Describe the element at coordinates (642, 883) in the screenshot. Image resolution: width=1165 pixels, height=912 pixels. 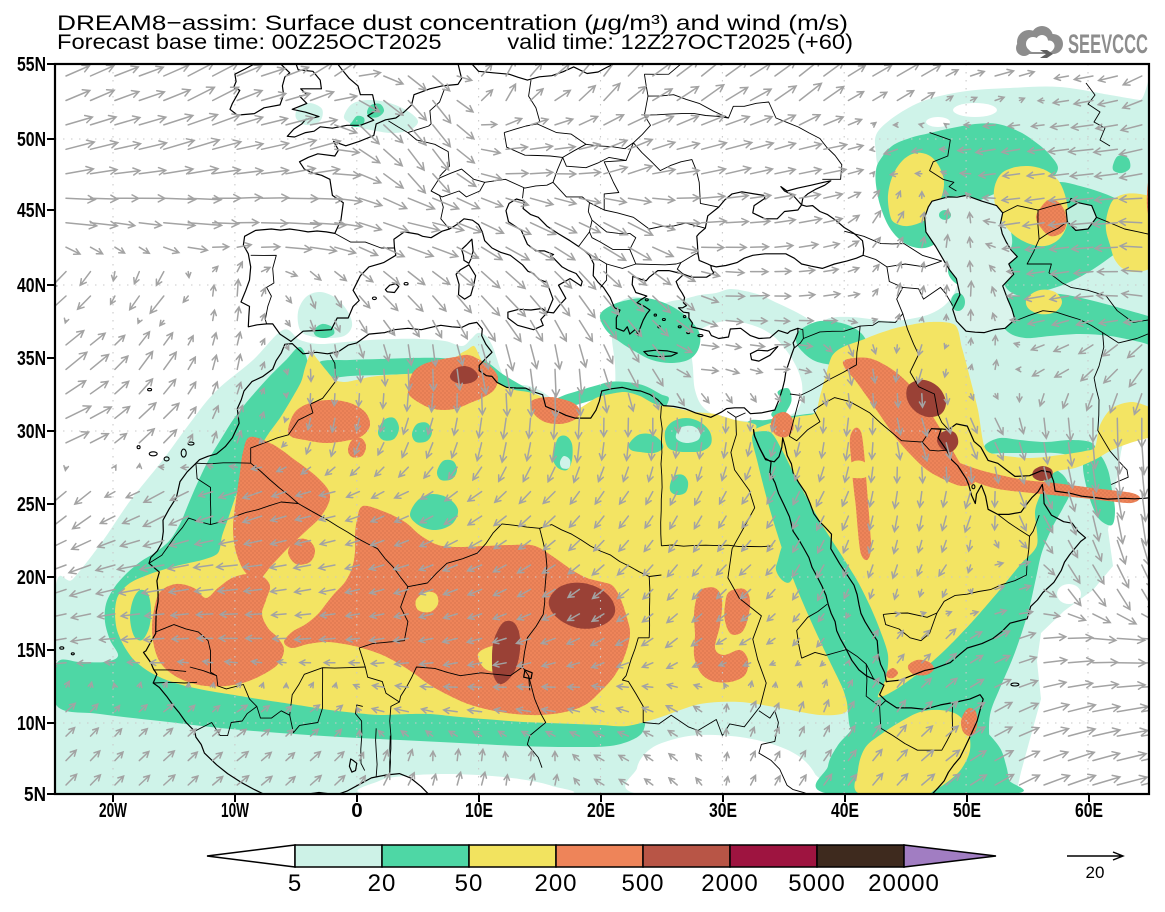
I see `svg-text: 500` at that location.